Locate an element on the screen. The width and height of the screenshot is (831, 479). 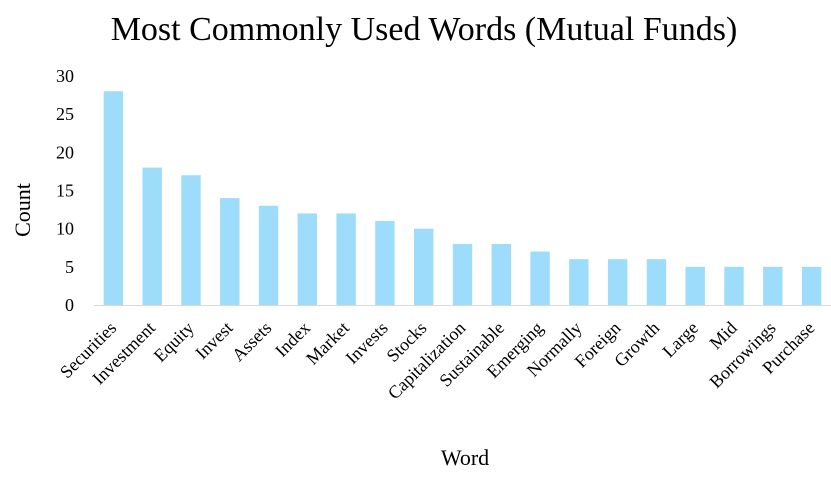
x-tick-label: Invests is located at coordinates (367, 343).